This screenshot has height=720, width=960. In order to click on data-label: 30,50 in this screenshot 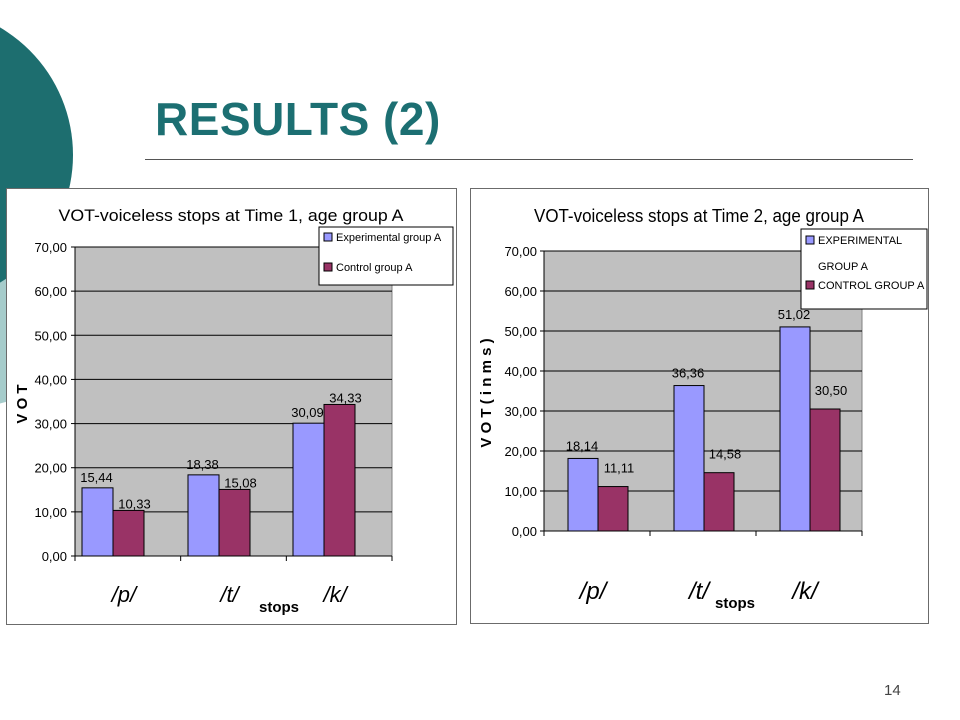, I will do `click(831, 390)`.